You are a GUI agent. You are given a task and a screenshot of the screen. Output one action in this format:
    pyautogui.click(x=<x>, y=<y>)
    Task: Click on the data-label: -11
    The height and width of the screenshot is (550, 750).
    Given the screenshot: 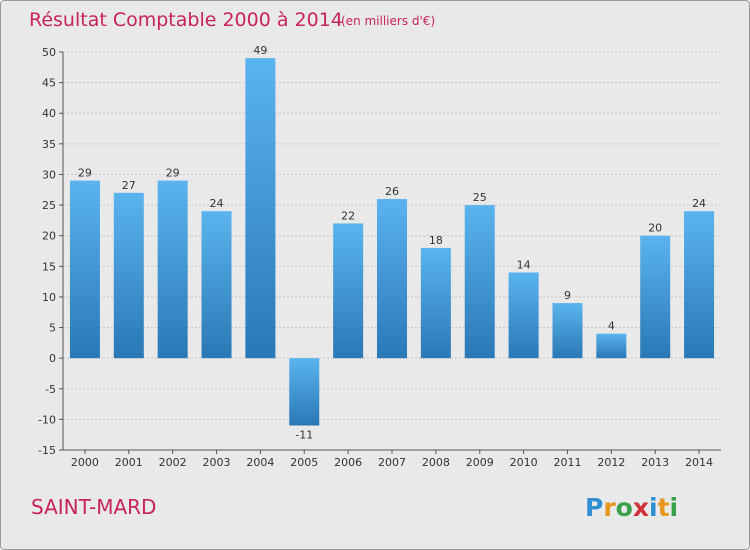 What is the action you would take?
    pyautogui.click(x=304, y=435)
    